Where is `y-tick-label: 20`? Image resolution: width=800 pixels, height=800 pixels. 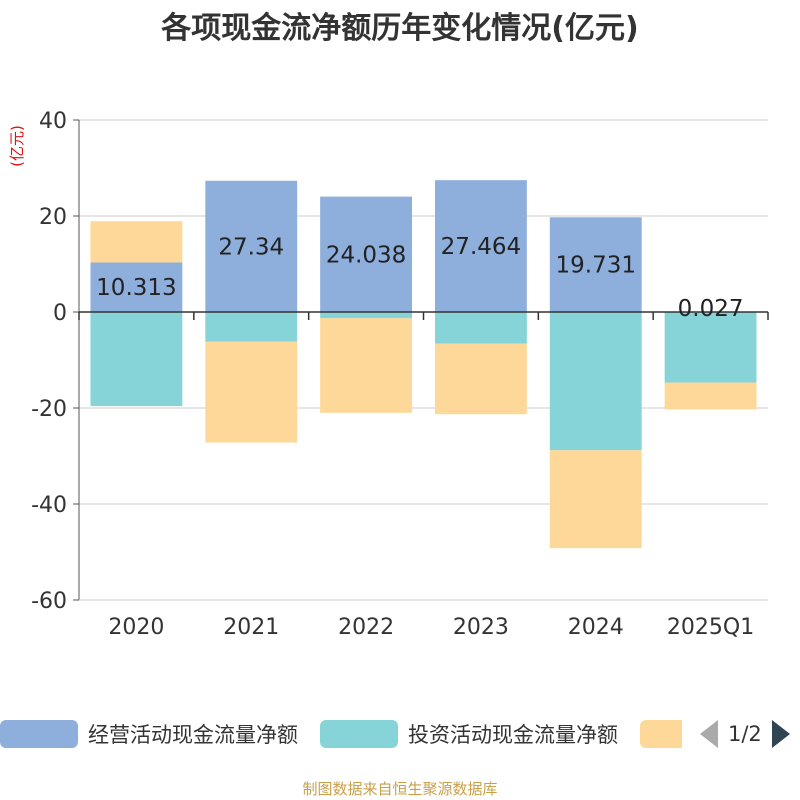 y-tick-label: 20 is located at coordinates (53, 217).